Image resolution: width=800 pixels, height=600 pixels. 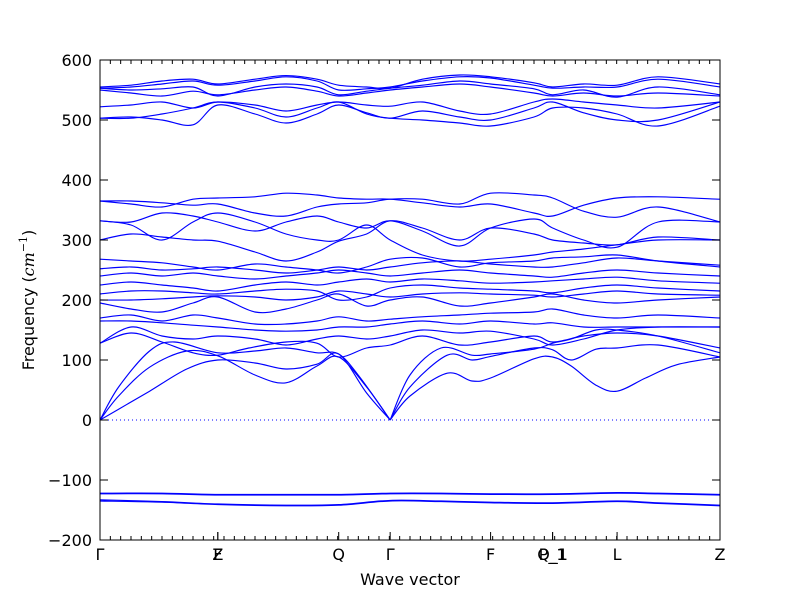 What do you see at coordinates (76, 180) in the screenshot?
I see `y-tick-label: 400` at bounding box center [76, 180].